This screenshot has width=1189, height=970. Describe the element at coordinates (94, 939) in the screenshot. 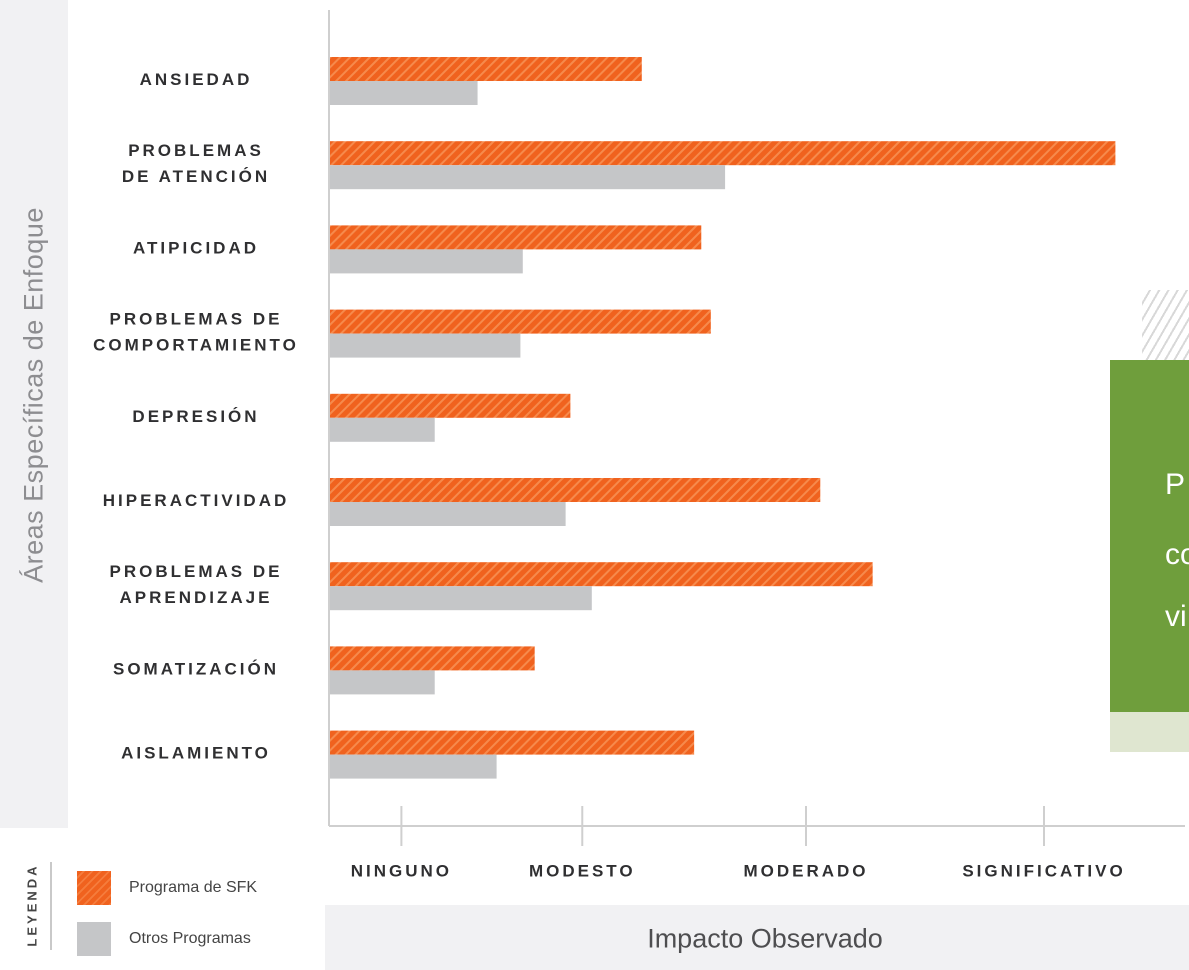

I see `legend-swatch-otros` at that location.